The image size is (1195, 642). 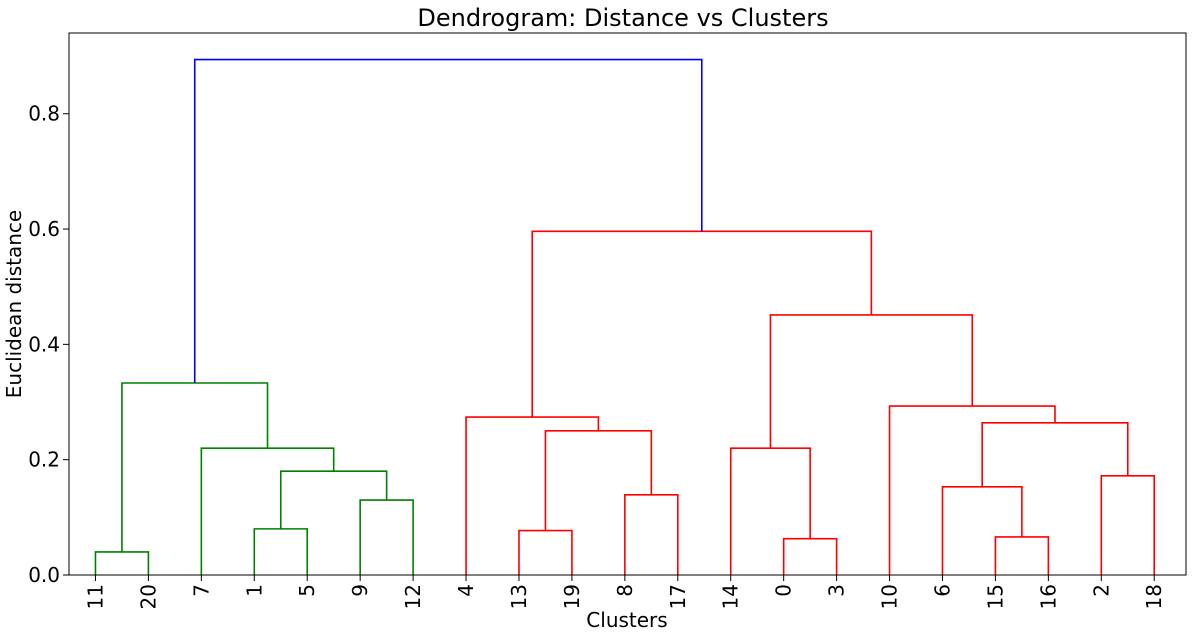 What do you see at coordinates (307, 590) in the screenshot?
I see `leaf-label: 5` at bounding box center [307, 590].